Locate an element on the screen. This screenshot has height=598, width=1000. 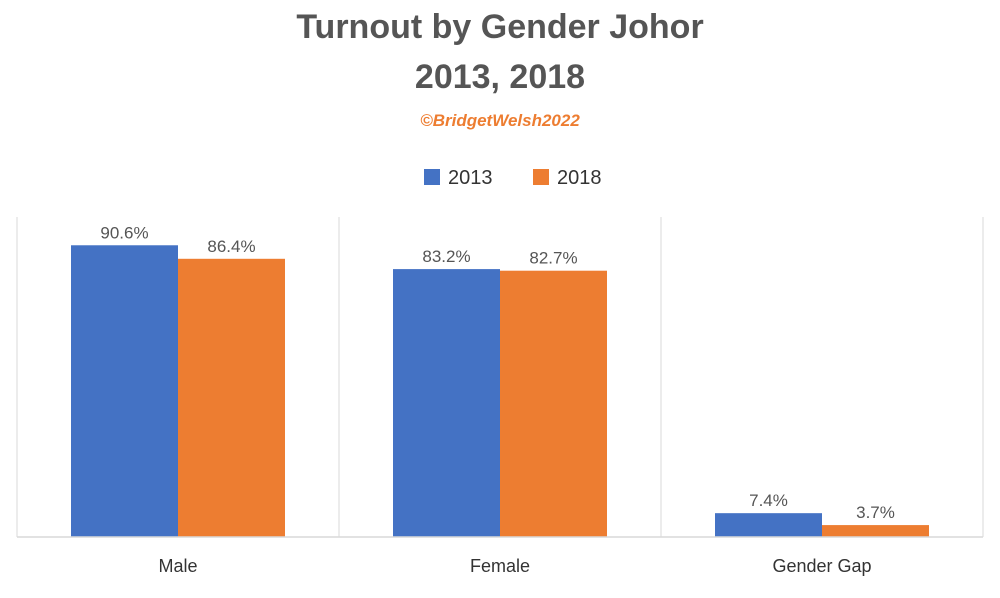
data-label: 7.4% is located at coordinates (768, 500).